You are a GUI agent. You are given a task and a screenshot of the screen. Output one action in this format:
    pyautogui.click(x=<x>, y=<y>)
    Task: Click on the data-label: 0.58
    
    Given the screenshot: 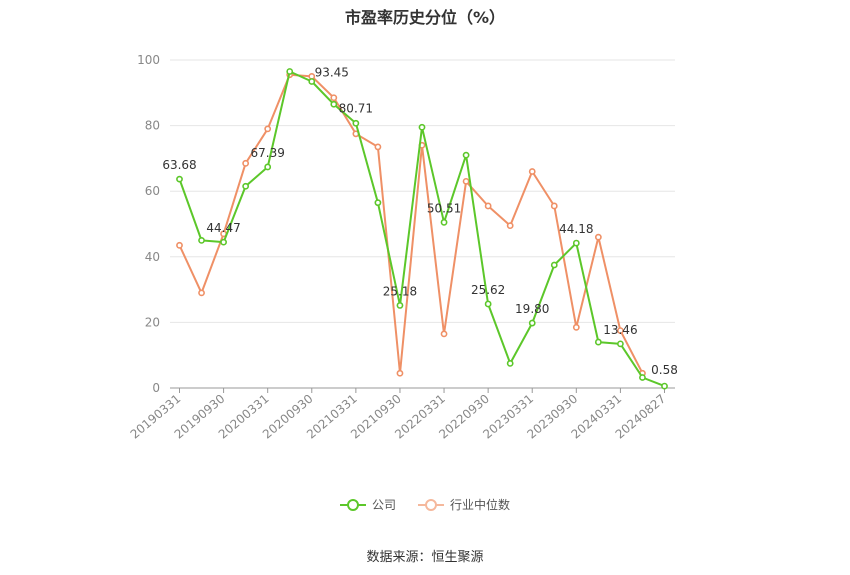 What is the action you would take?
    pyautogui.click(x=664, y=370)
    